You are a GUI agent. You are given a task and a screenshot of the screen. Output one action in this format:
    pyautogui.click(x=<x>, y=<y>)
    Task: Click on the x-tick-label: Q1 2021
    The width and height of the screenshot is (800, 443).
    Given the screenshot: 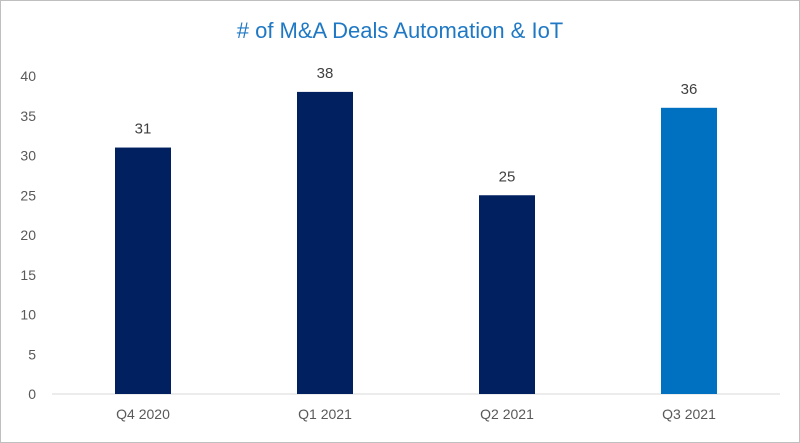 What is the action you would take?
    pyautogui.click(x=325, y=414)
    